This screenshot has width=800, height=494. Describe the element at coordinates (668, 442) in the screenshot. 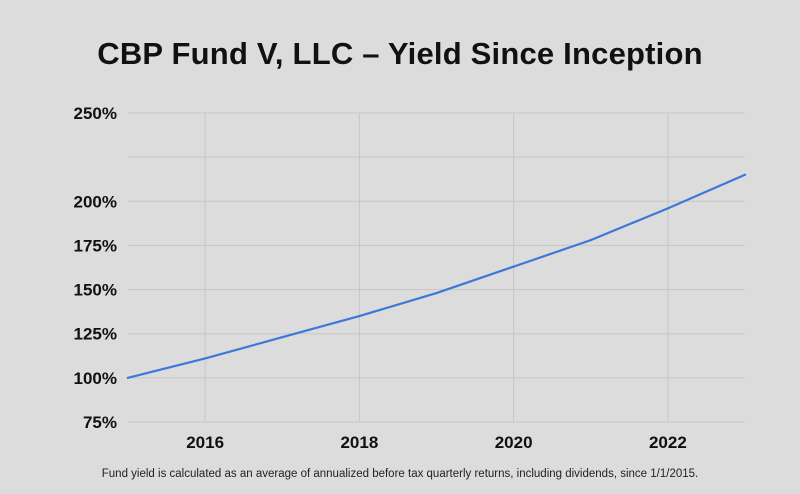

I see `x-tick-label: 2022` at that location.